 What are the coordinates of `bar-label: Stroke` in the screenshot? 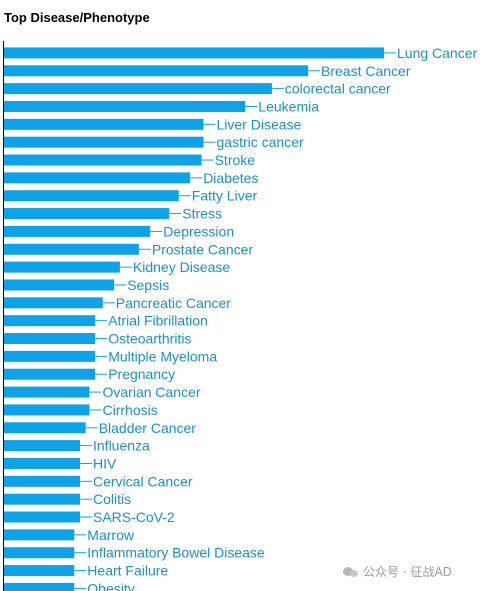 It's located at (235, 160).